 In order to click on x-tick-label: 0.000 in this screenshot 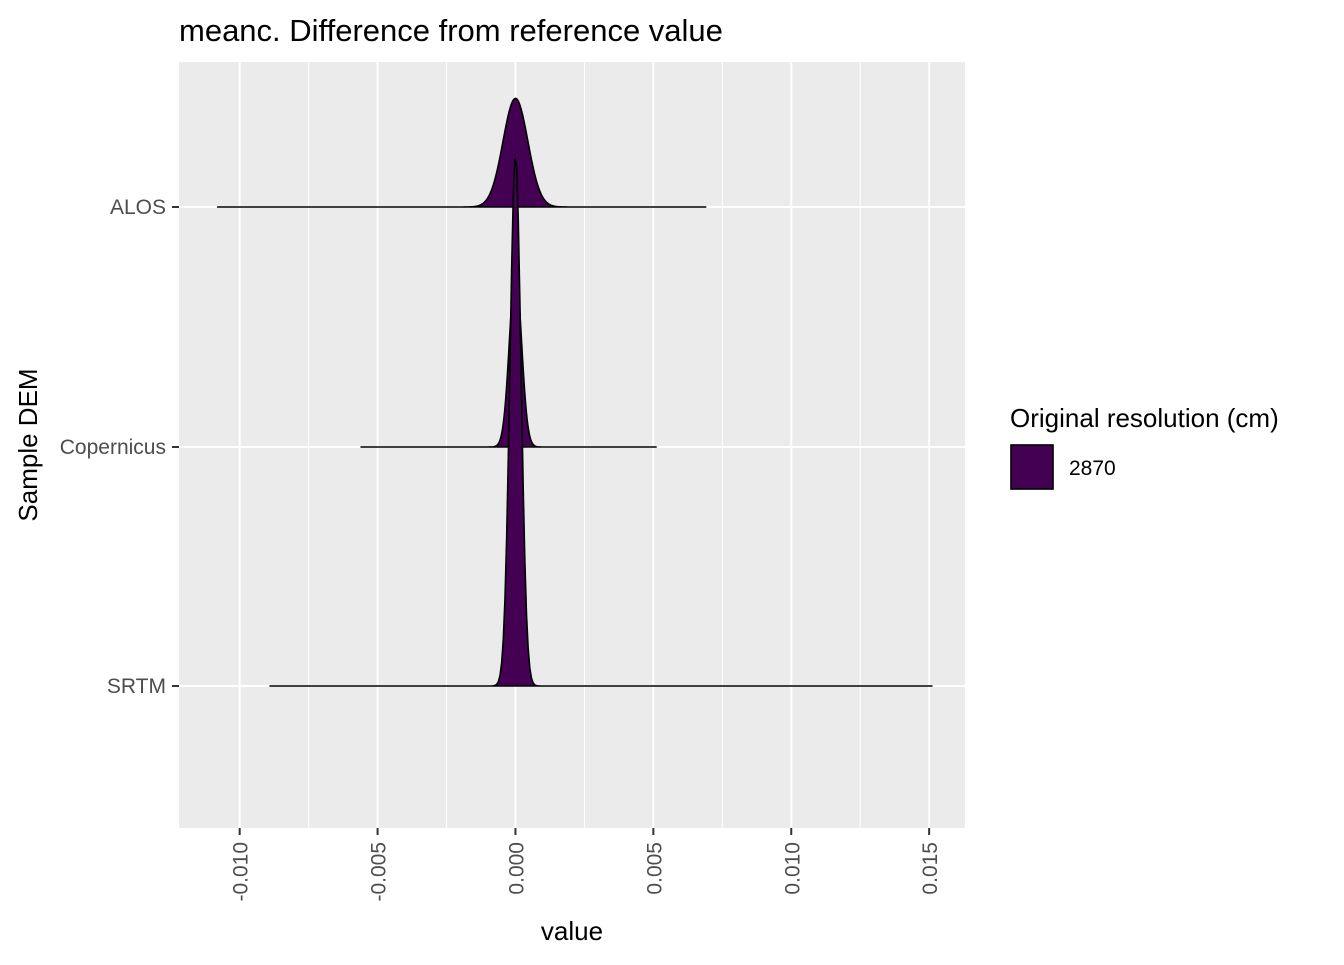, I will do `click(516, 868)`.